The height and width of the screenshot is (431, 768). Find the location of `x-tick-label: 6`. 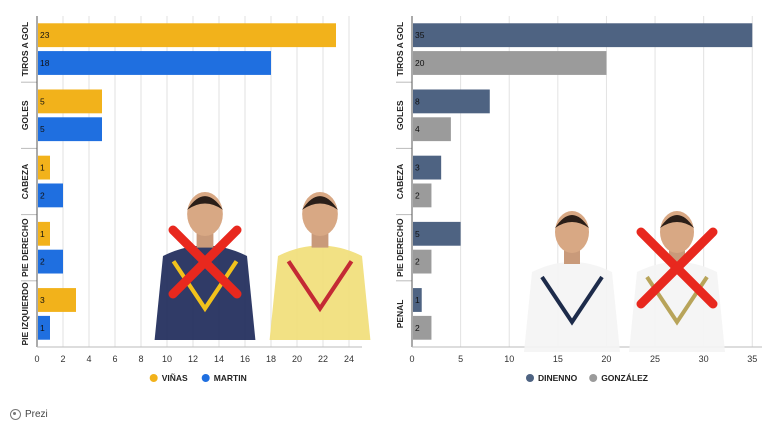

x-tick-label: 6 is located at coordinates (114, 359).